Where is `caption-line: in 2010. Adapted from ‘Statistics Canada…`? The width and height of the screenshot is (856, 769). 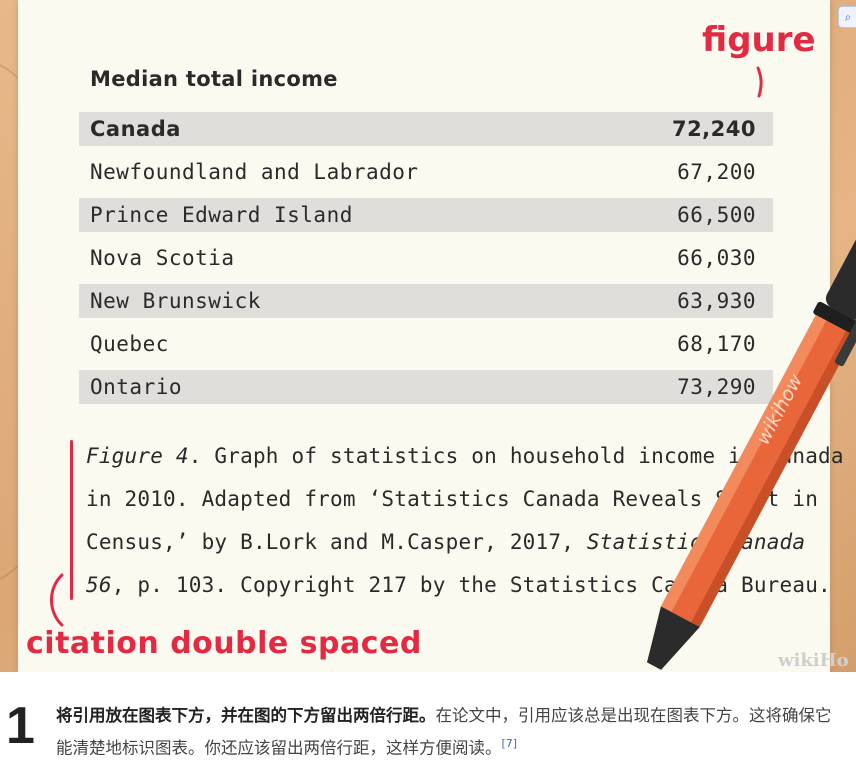 caption-line: in 2010. Adapted from ‘Statistics Canada… is located at coordinates (452, 499).